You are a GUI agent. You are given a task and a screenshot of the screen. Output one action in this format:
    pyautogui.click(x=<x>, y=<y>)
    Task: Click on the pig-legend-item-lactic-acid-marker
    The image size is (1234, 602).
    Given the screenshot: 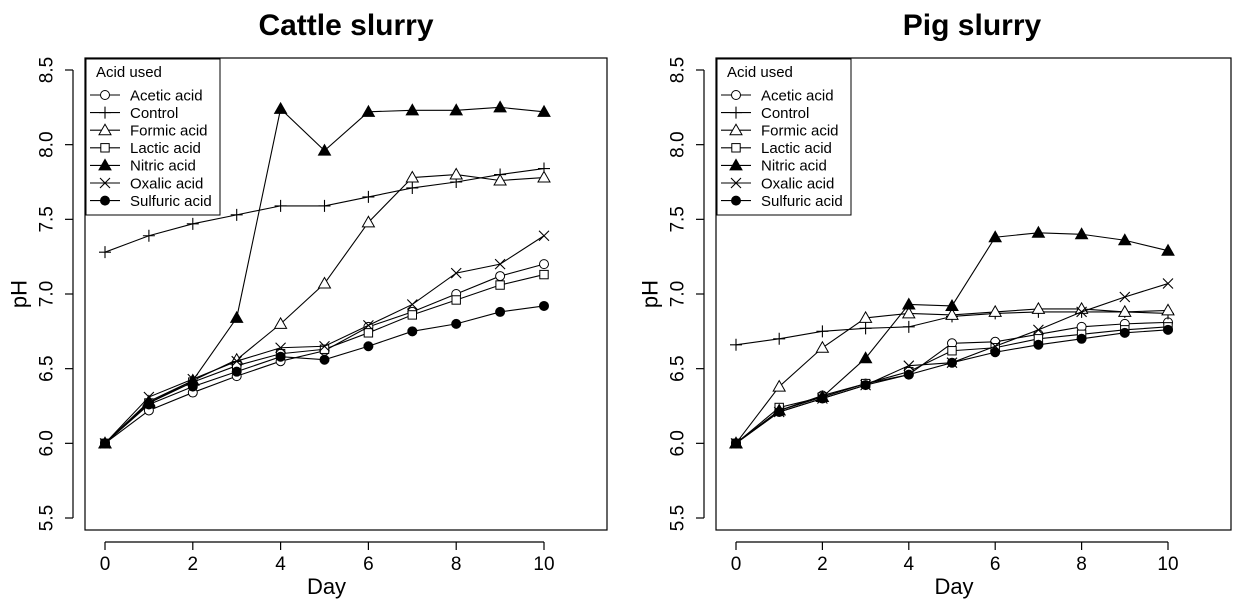 What is the action you would take?
    pyautogui.click(x=736, y=148)
    